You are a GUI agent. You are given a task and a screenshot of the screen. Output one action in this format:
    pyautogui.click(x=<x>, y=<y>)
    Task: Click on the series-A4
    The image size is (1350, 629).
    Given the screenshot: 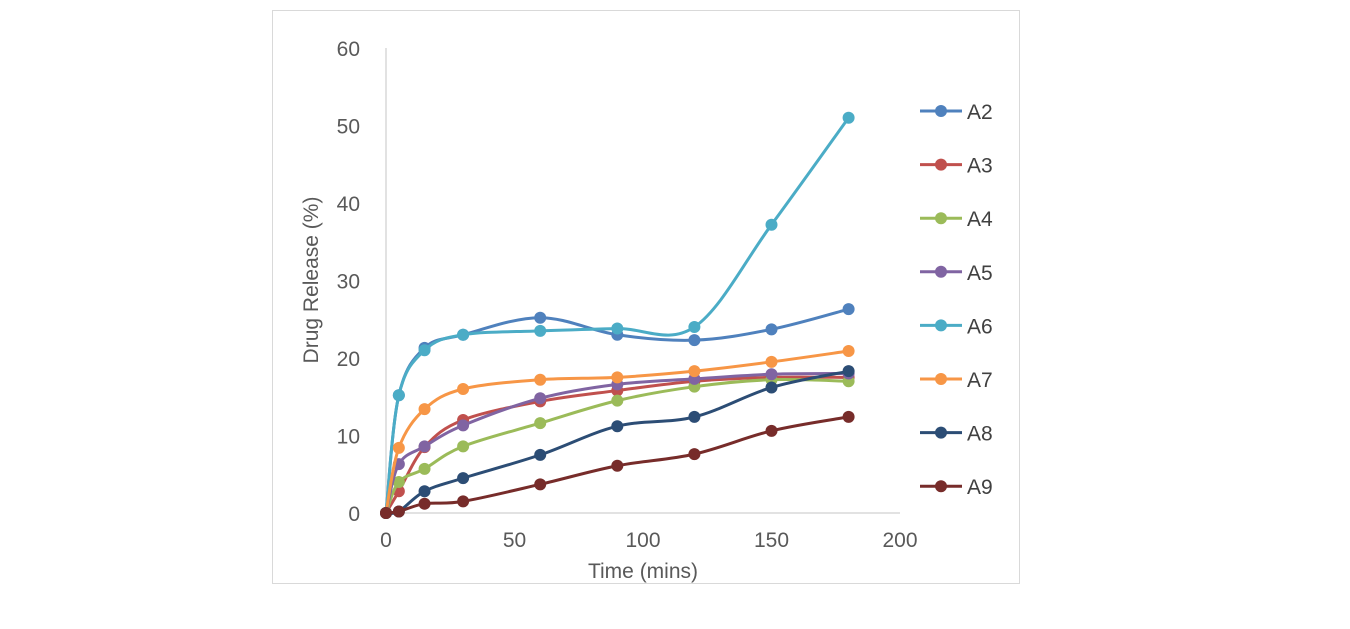 What is the action you would take?
    pyautogui.click(x=617, y=446)
    